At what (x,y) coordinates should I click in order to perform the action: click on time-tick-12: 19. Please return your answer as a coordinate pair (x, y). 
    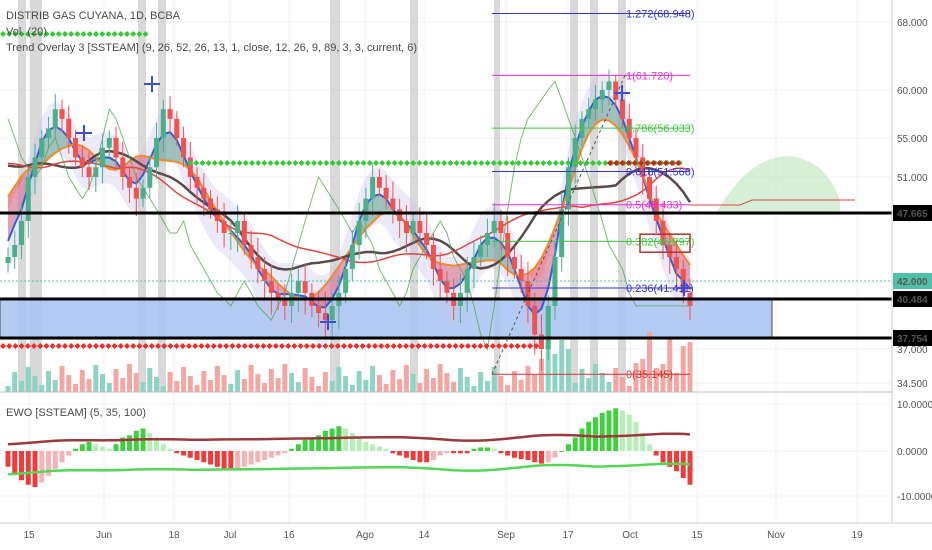
    Looking at the image, I should click on (857, 535).